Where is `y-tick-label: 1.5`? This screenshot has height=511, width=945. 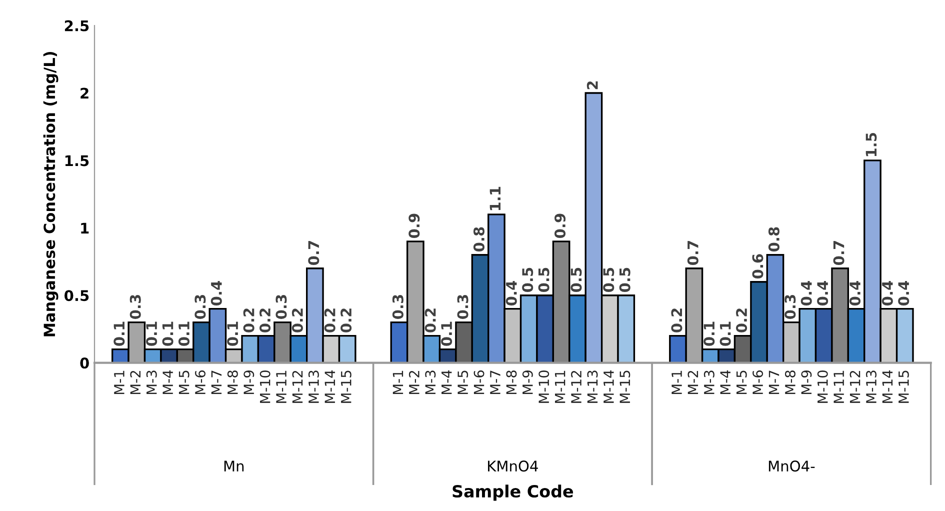 y-tick-label: 1.5 is located at coordinates (77, 160).